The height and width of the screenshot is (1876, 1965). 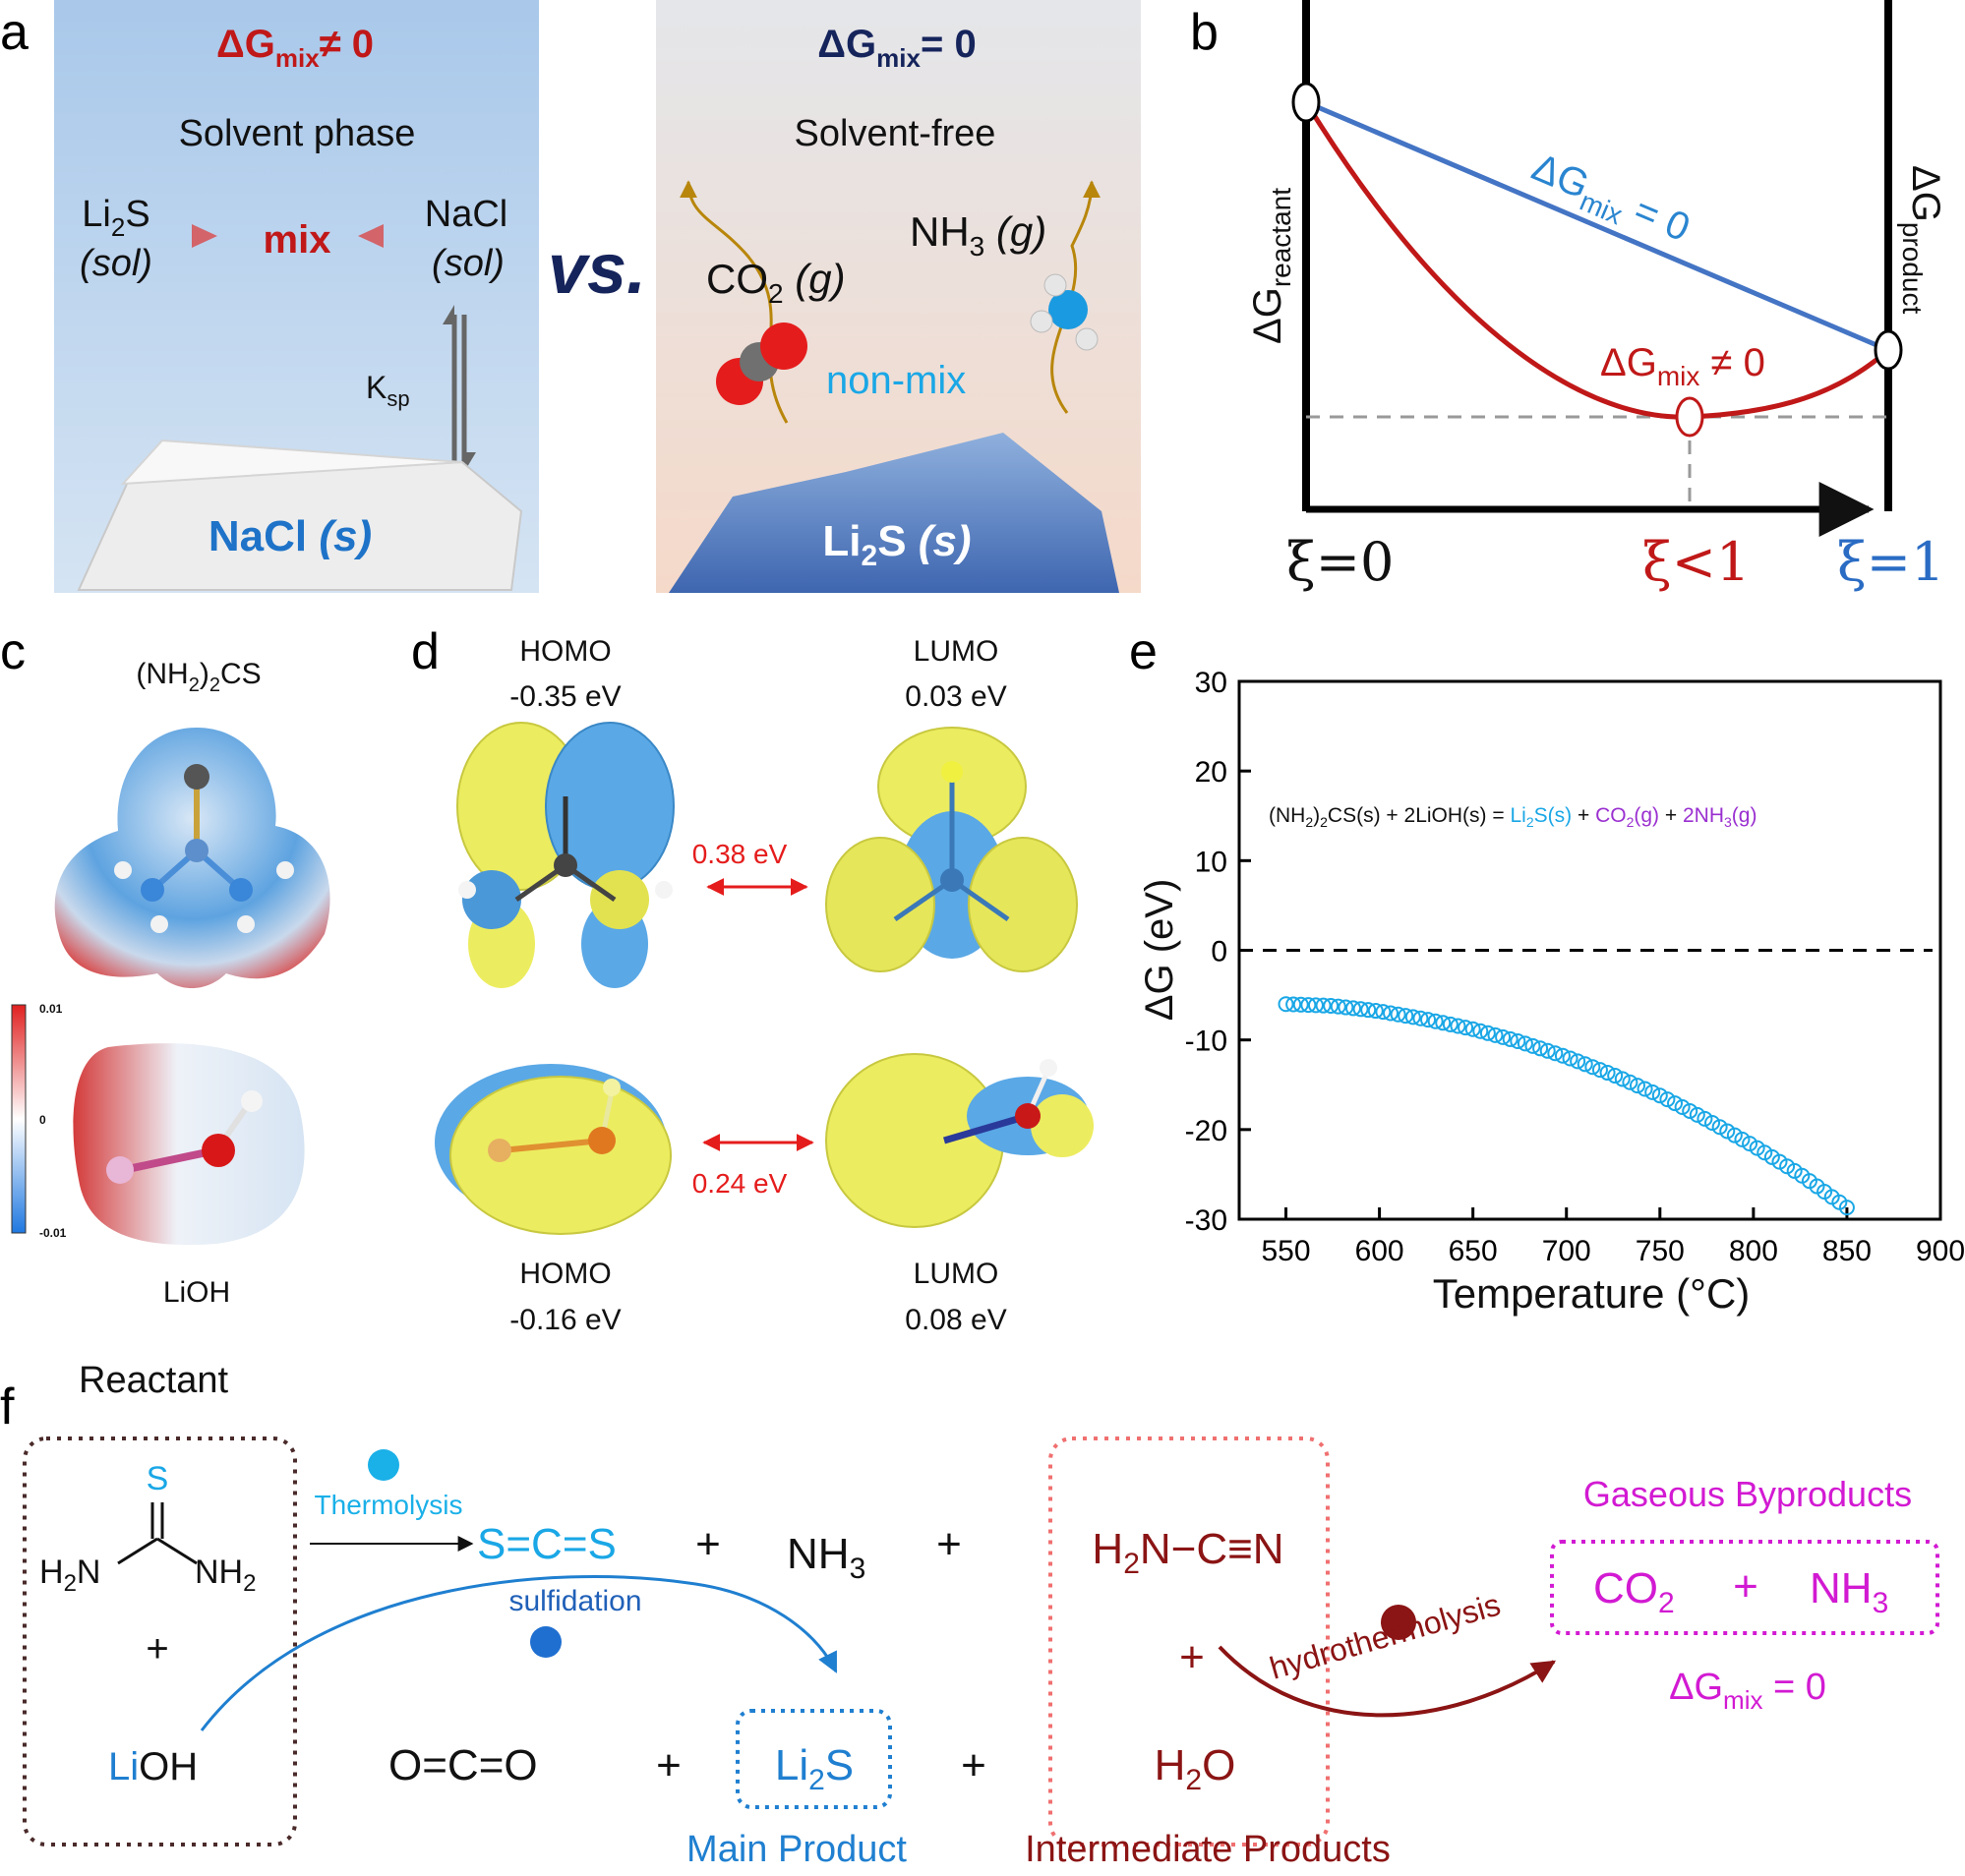 What do you see at coordinates (669, 1765) in the screenshot?
I see `plus-3: +` at bounding box center [669, 1765].